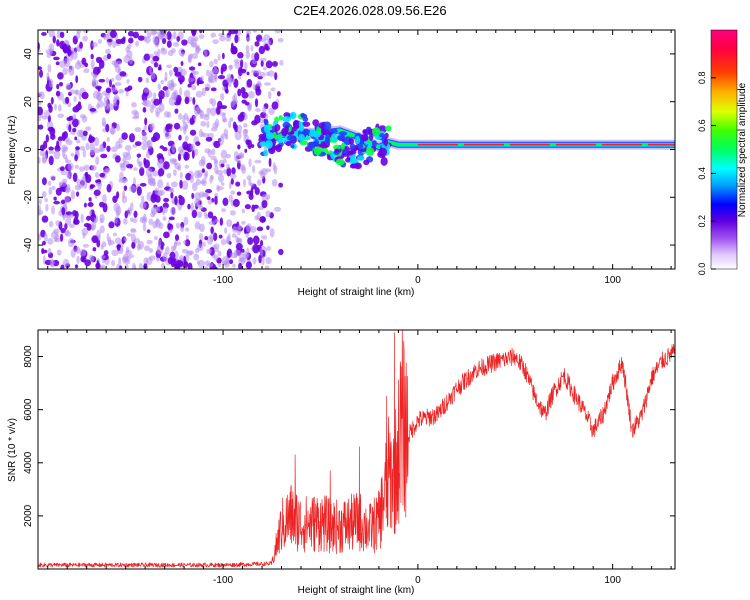 This screenshot has width=750, height=600. Describe the element at coordinates (356, 590) in the screenshot. I see `snr-x-axis-label: Height of straight line (km)` at that location.